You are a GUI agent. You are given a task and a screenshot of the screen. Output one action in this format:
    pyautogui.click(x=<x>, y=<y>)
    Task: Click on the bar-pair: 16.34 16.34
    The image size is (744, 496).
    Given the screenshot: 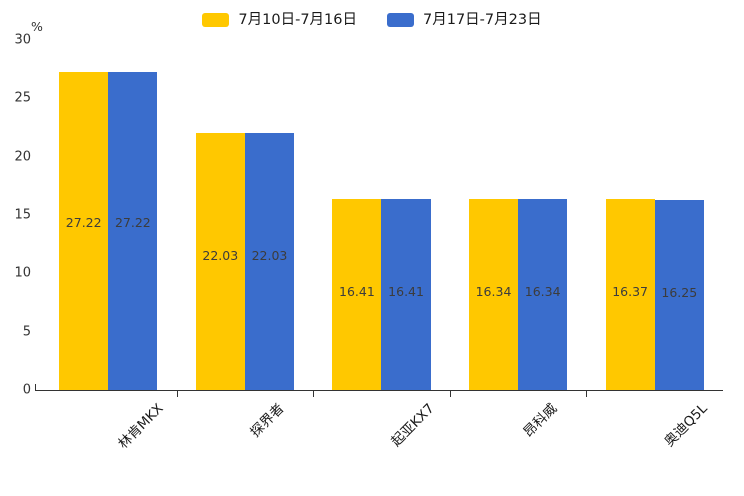 What is the action you would take?
    pyautogui.click(x=518, y=215)
    